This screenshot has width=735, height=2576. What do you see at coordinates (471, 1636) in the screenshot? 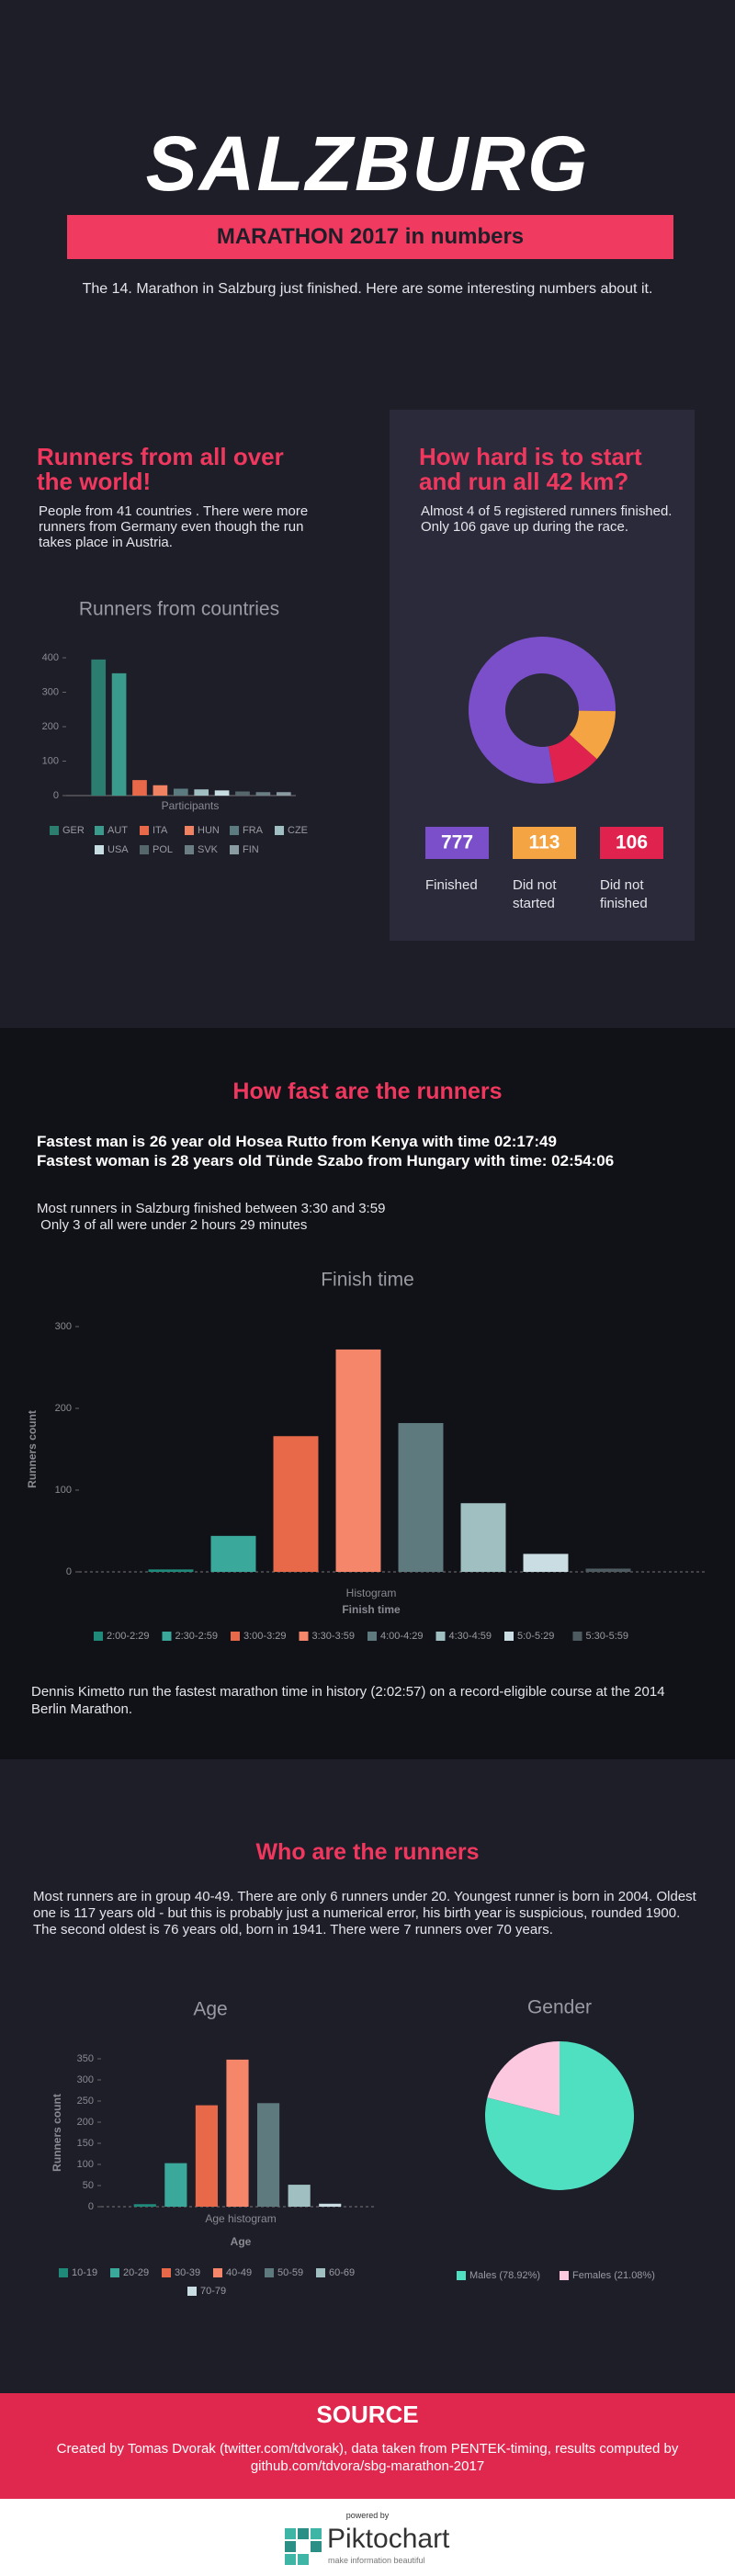
I see `legend-label: 4:30-4:59` at bounding box center [471, 1636].